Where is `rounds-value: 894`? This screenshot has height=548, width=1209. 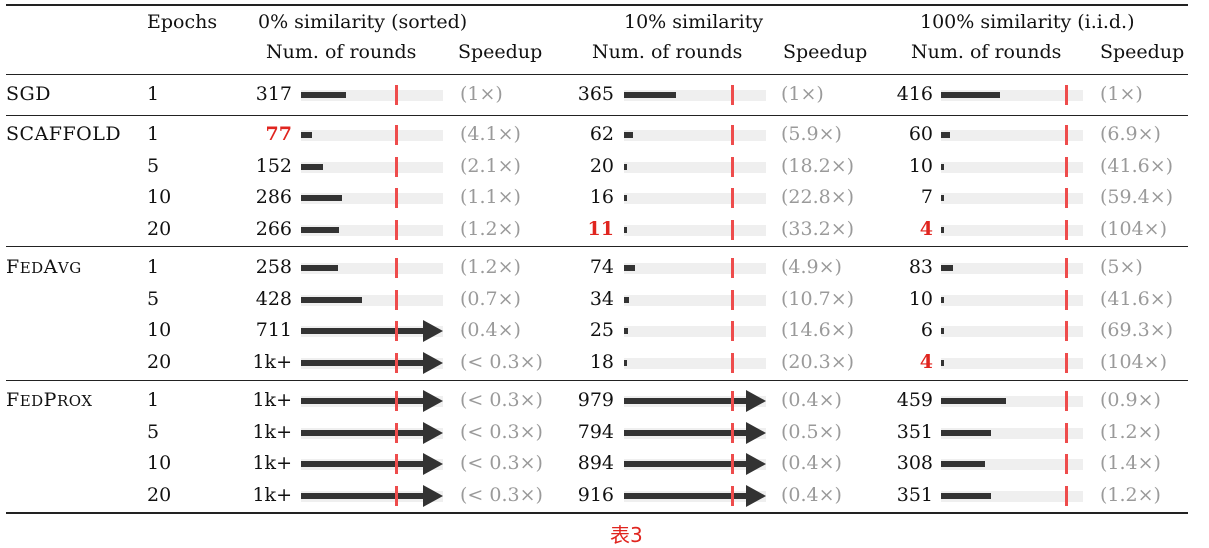
rounds-value: 894 is located at coordinates (595, 463).